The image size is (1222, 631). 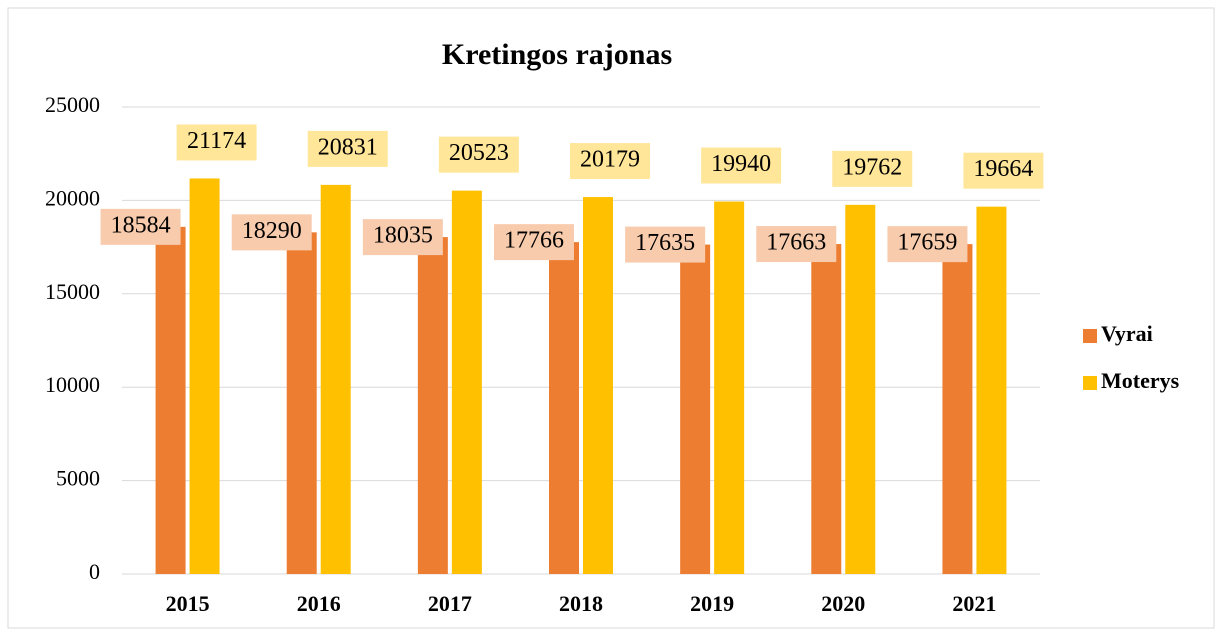 What do you see at coordinates (78, 478) in the screenshot?
I see `y-tick-label: 5000` at bounding box center [78, 478].